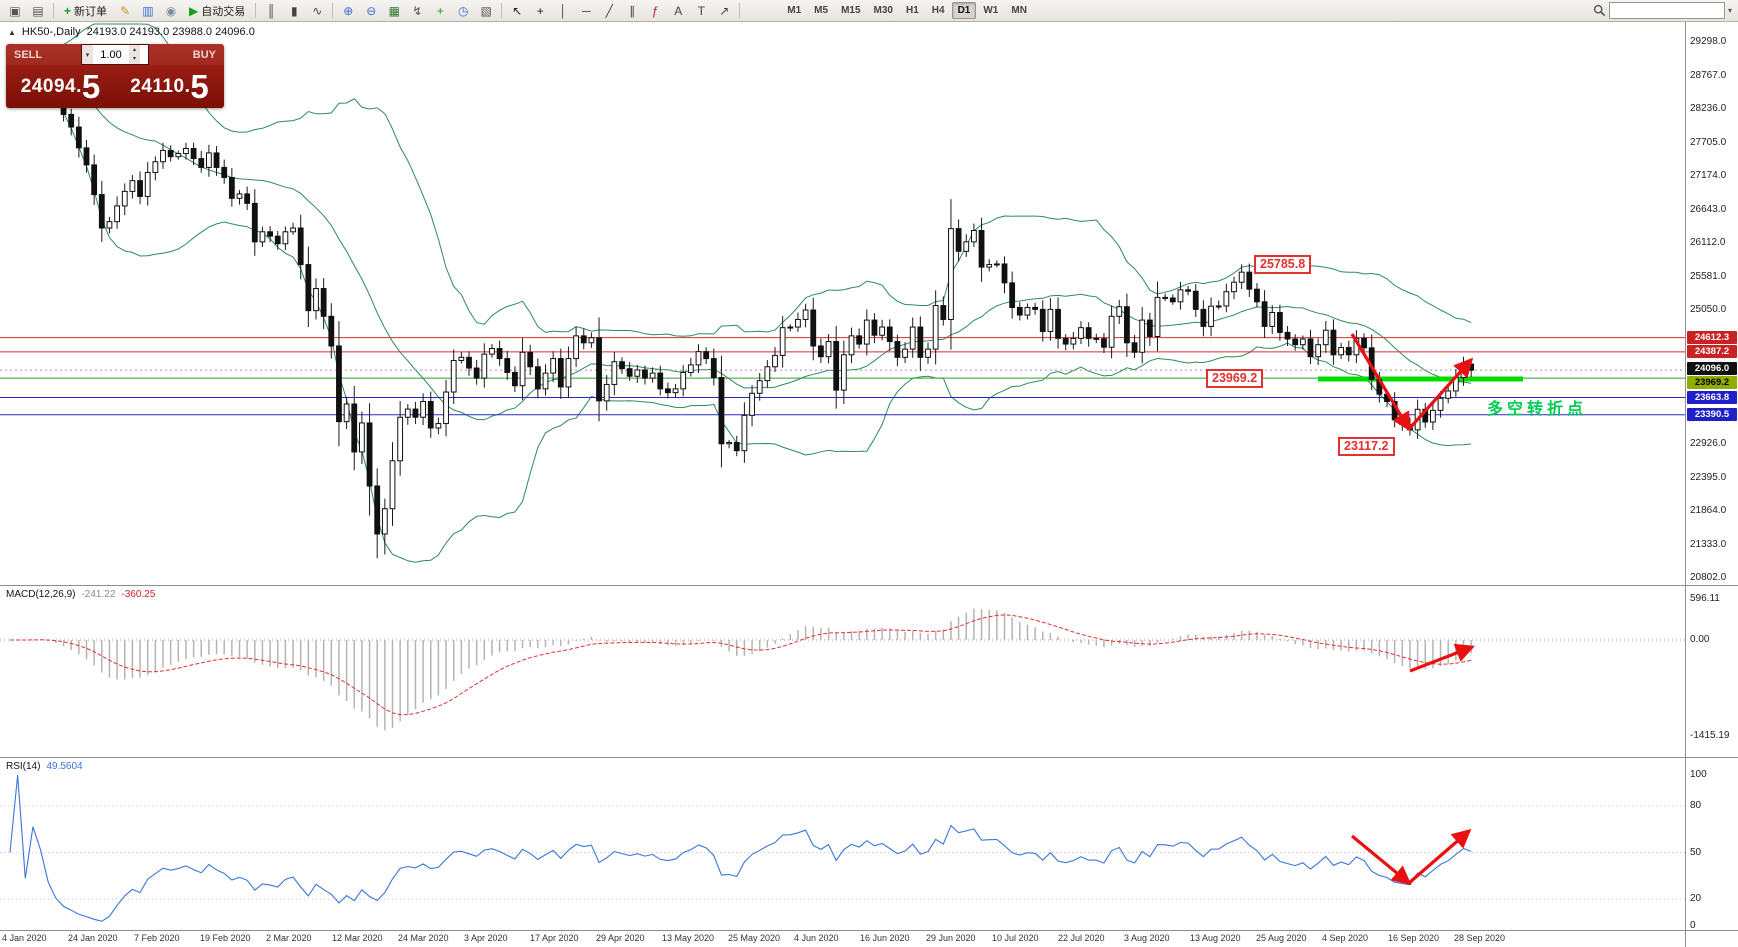 The image size is (1738, 947). Describe the element at coordinates (701, 10) in the screenshot. I see `label-icon: T` at that location.